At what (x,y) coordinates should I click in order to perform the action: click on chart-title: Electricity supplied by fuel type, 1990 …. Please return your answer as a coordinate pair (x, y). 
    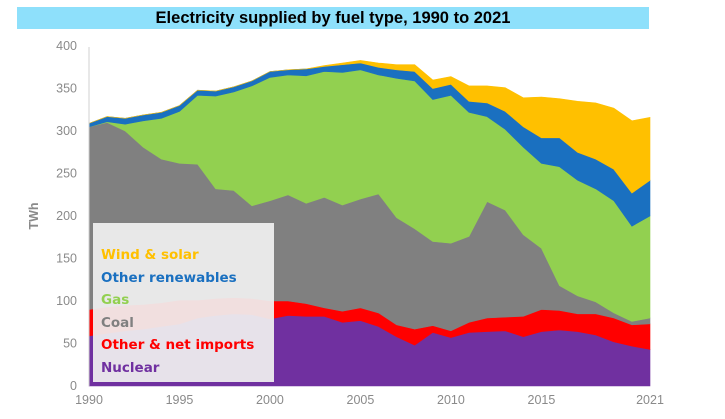
    Looking at the image, I should click on (333, 17).